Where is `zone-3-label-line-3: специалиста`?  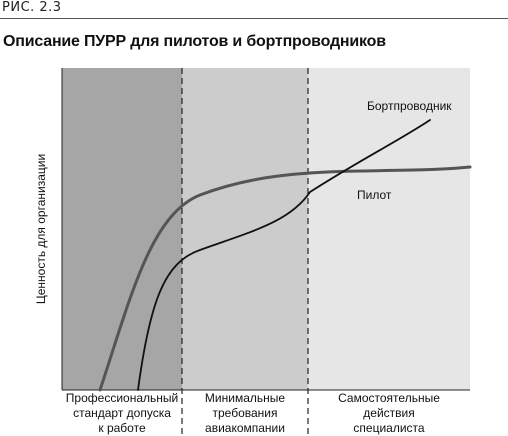 zone-3-label-line-3: специалиста is located at coordinates (388, 428).